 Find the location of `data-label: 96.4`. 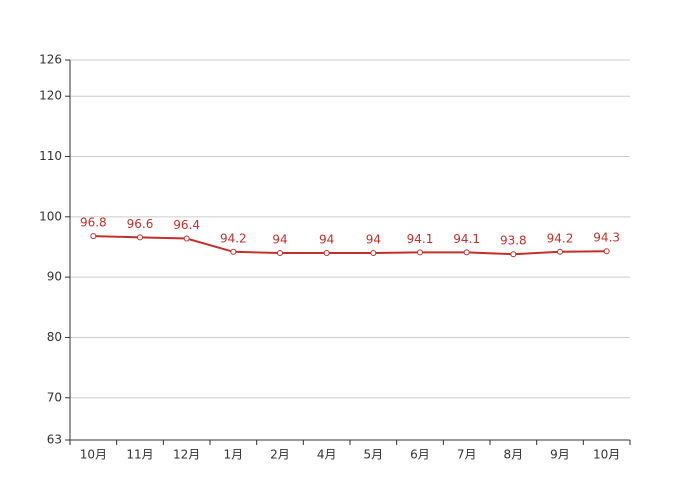

data-label: 96.4 is located at coordinates (186, 225).